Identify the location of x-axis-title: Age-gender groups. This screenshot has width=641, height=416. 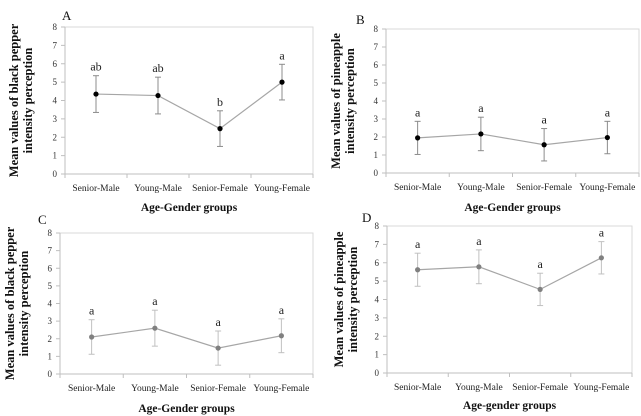
(510, 406).